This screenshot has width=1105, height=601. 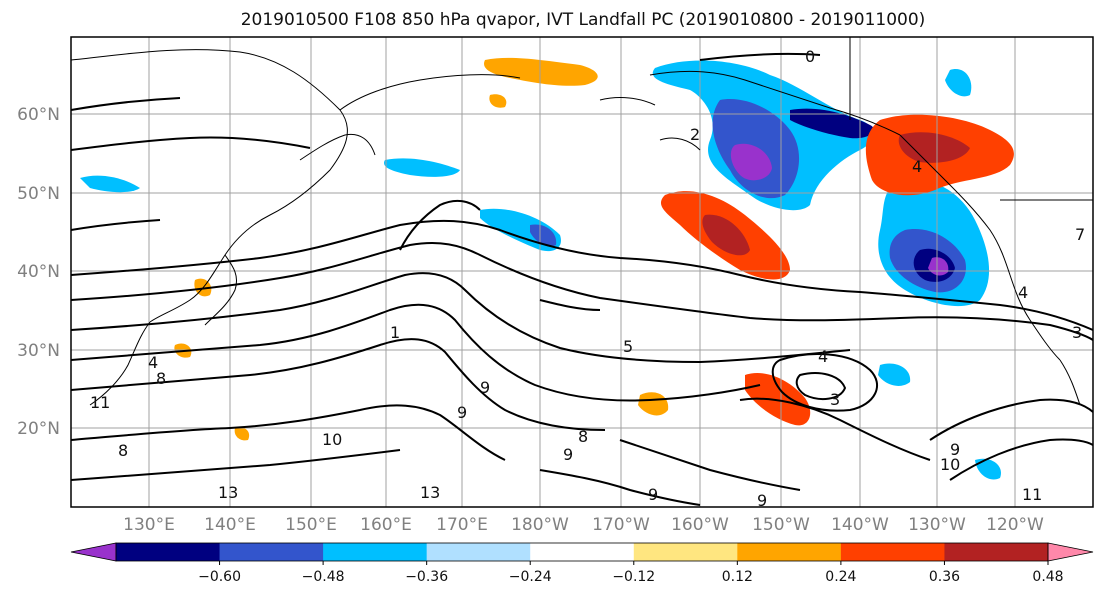 I want to click on positive-patch-subtropical, so click(x=778, y=399).